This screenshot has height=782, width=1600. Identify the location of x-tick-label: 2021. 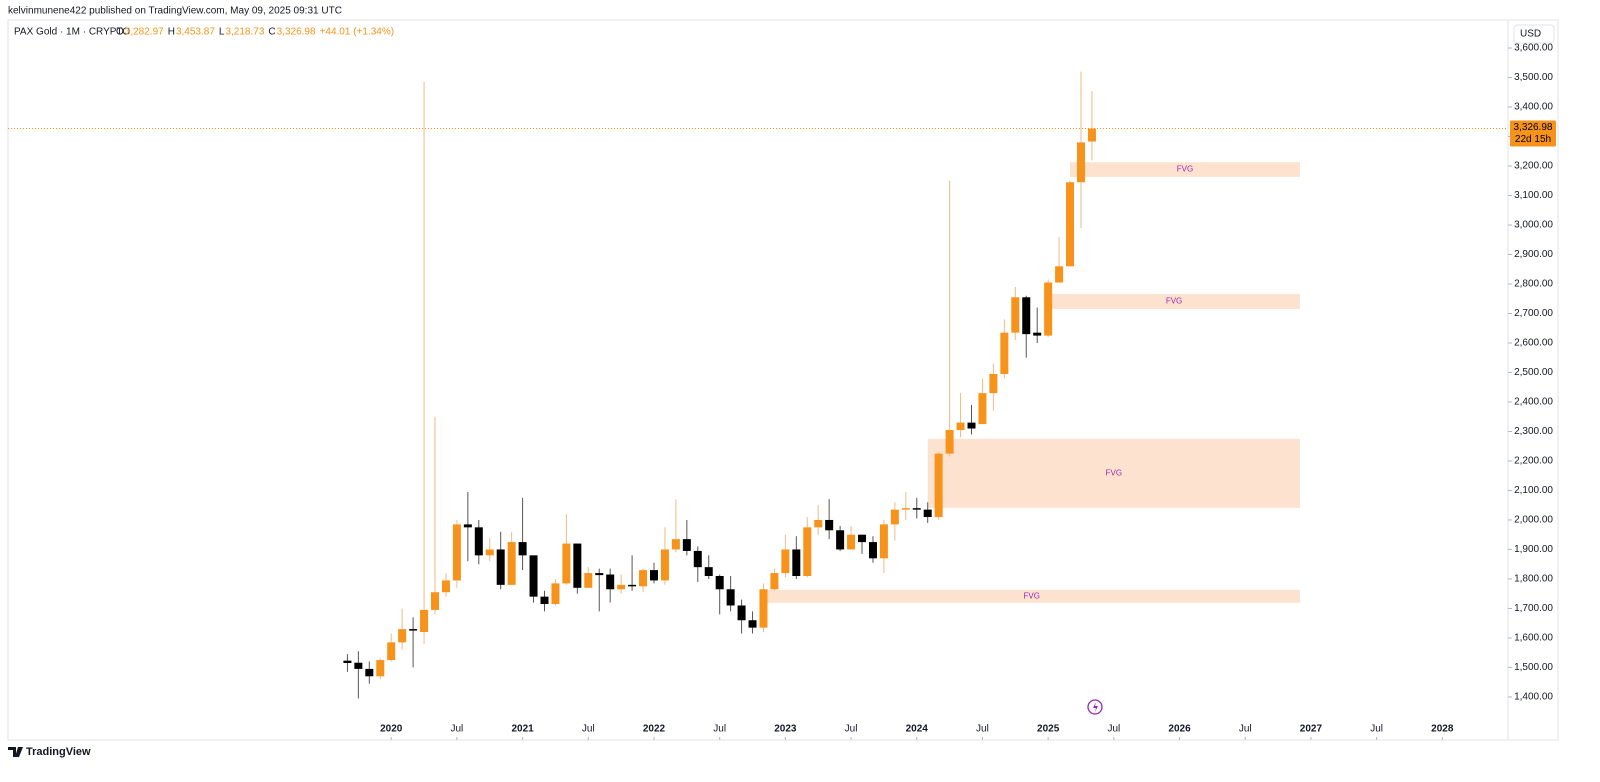
(522, 729).